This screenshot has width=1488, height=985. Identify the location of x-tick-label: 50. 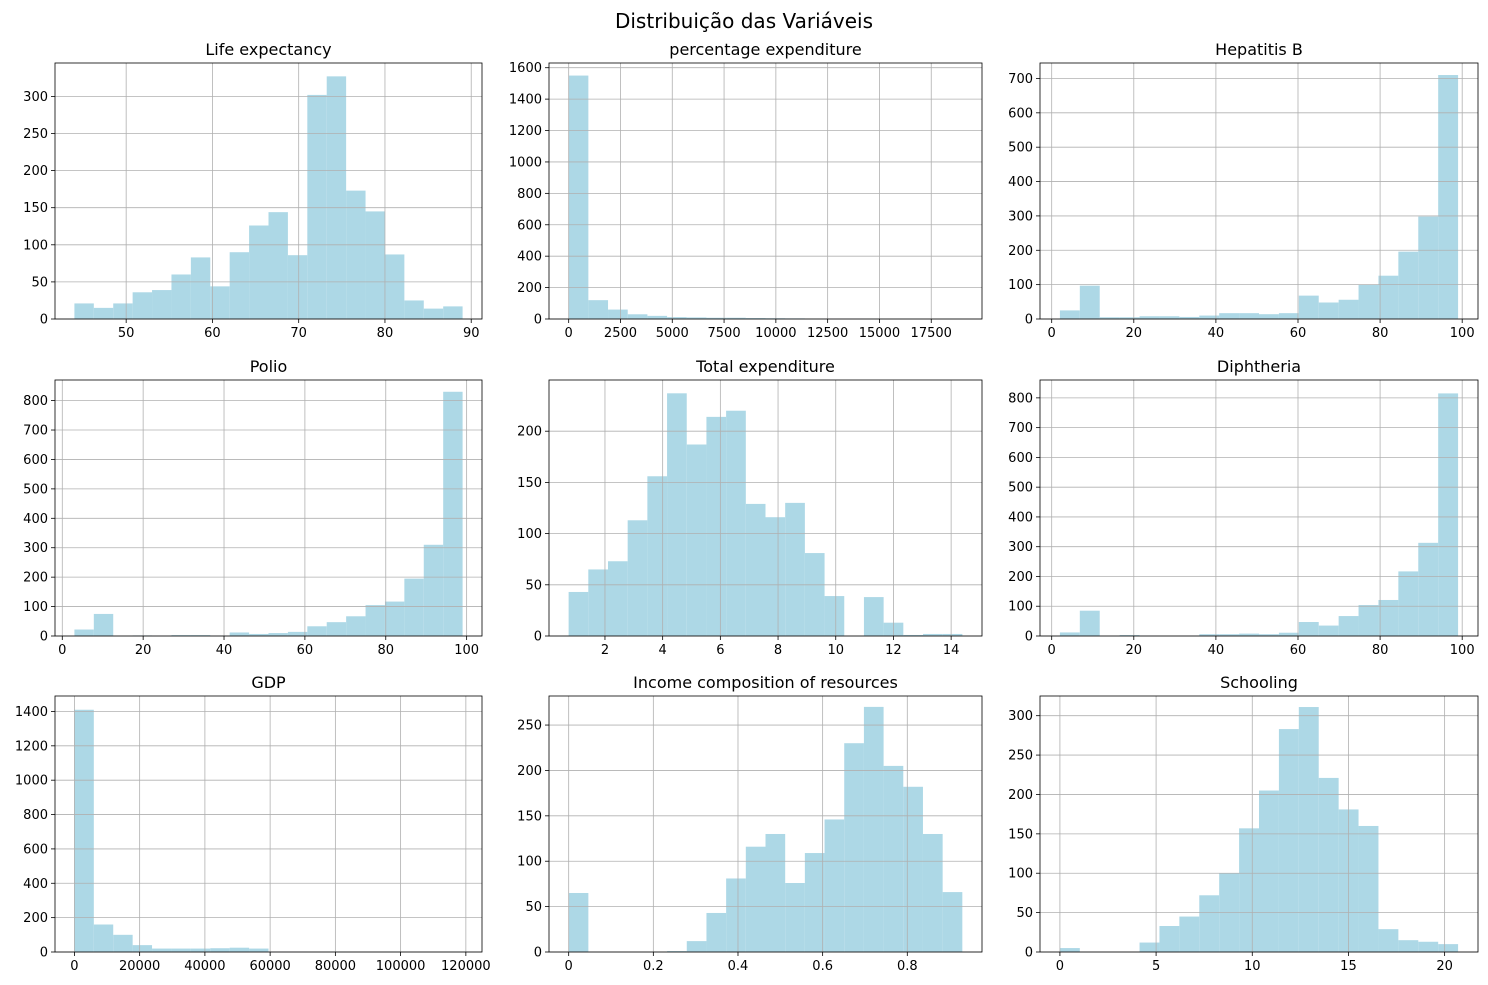
(126, 333).